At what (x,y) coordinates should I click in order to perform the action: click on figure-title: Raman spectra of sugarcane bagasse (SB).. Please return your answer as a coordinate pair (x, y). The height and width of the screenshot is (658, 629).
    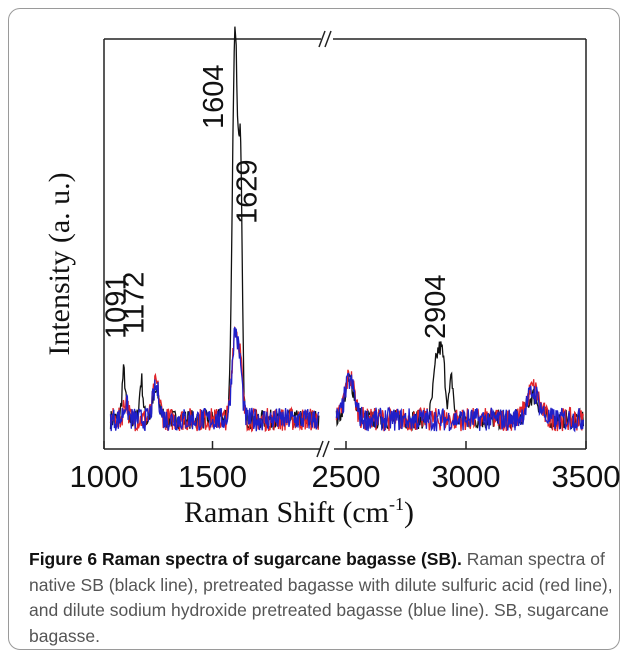
    Looking at the image, I should click on (281, 559).